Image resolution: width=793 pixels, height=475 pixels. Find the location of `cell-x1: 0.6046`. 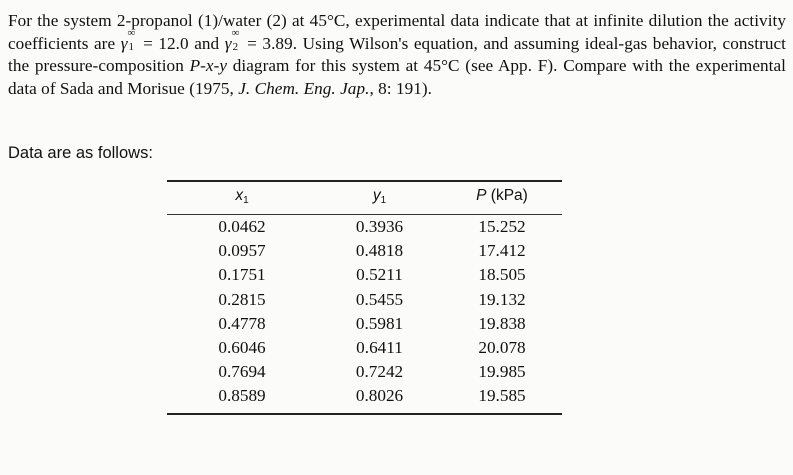

cell-x1: 0.6046 is located at coordinates (242, 348).